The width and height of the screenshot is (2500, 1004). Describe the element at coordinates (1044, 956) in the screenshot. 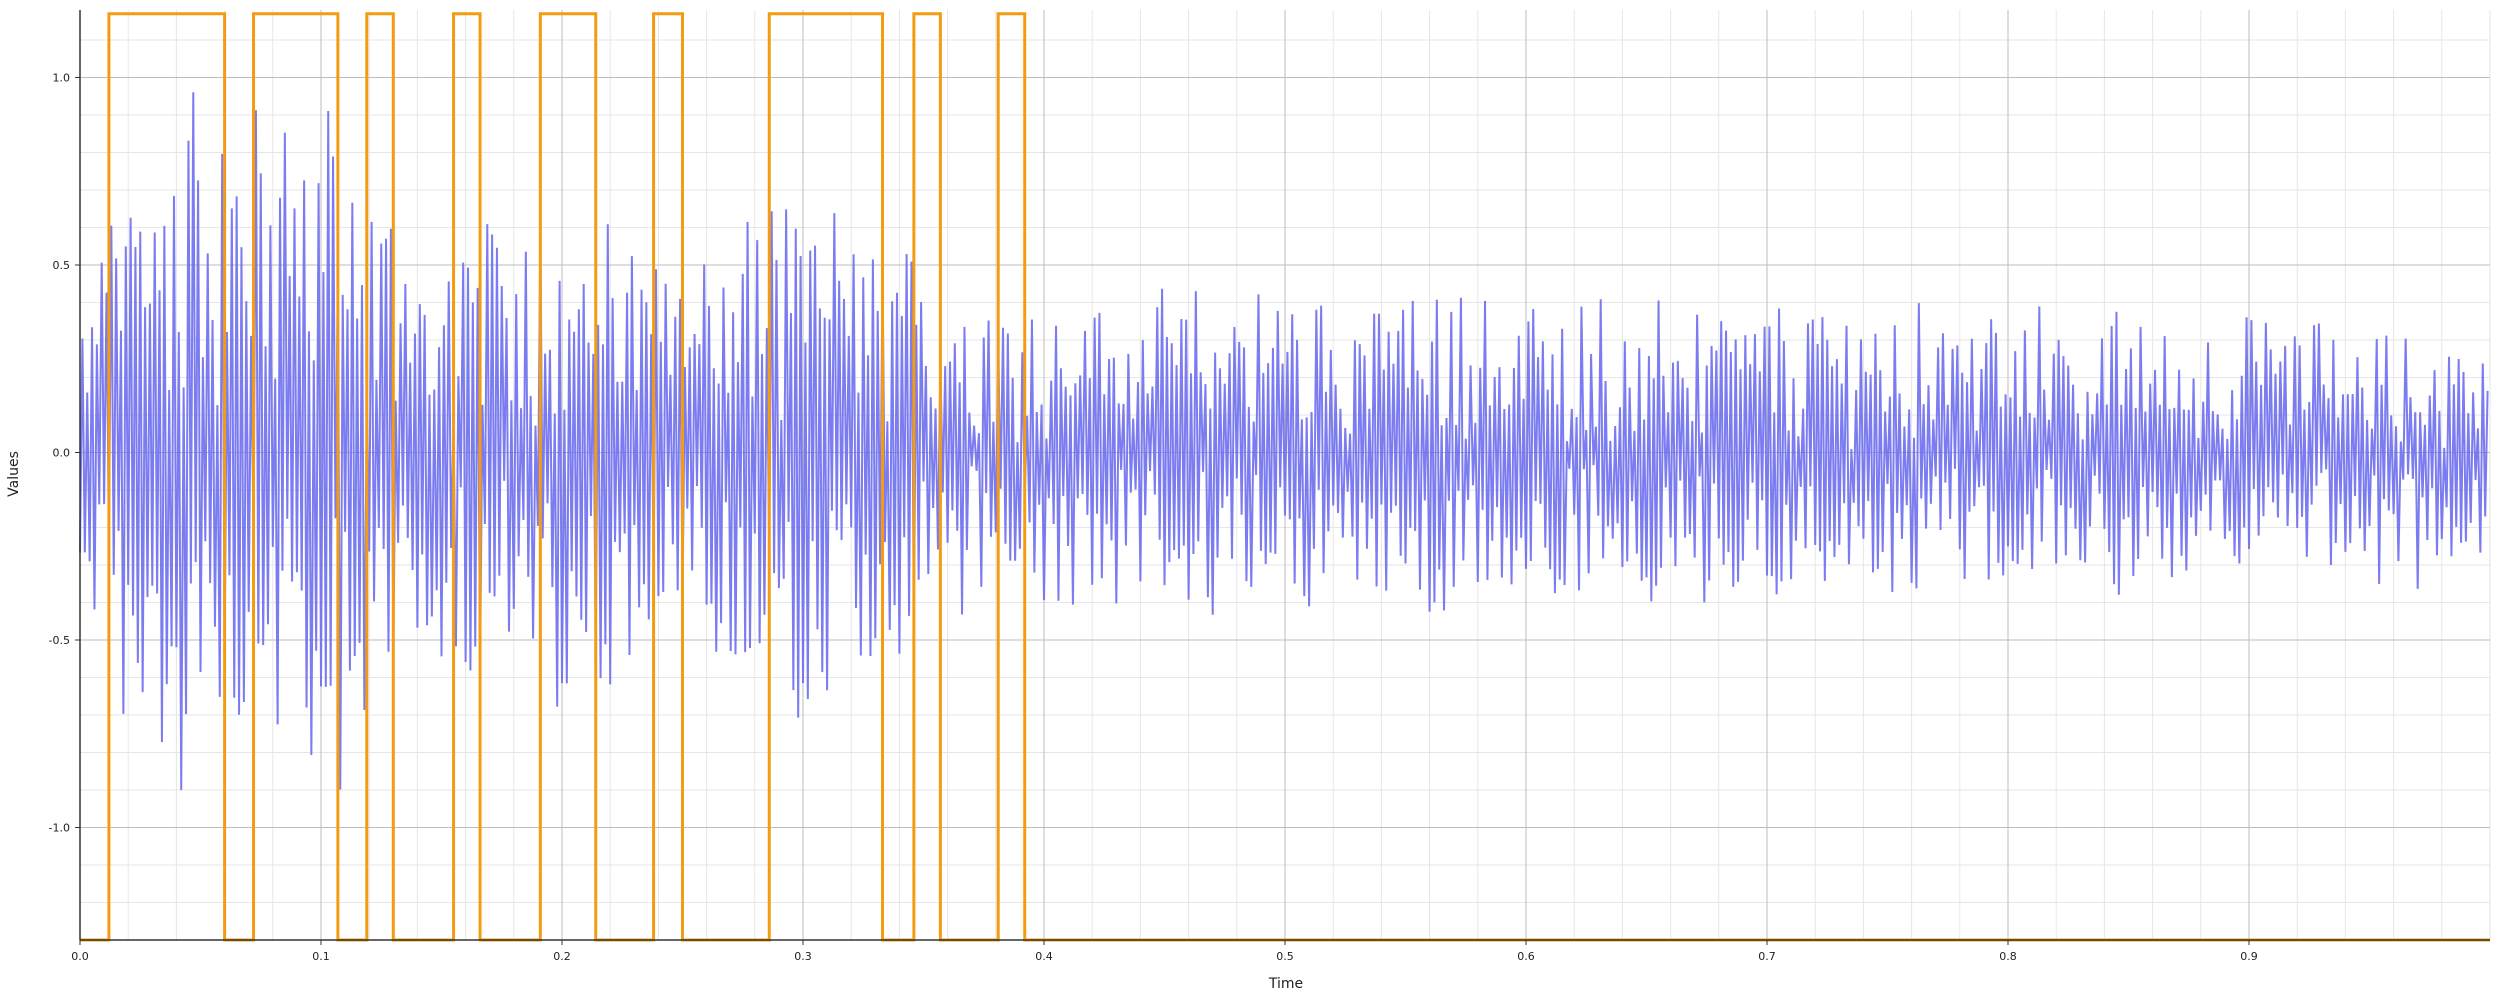

I see `x-tick-label: 0.4` at that location.